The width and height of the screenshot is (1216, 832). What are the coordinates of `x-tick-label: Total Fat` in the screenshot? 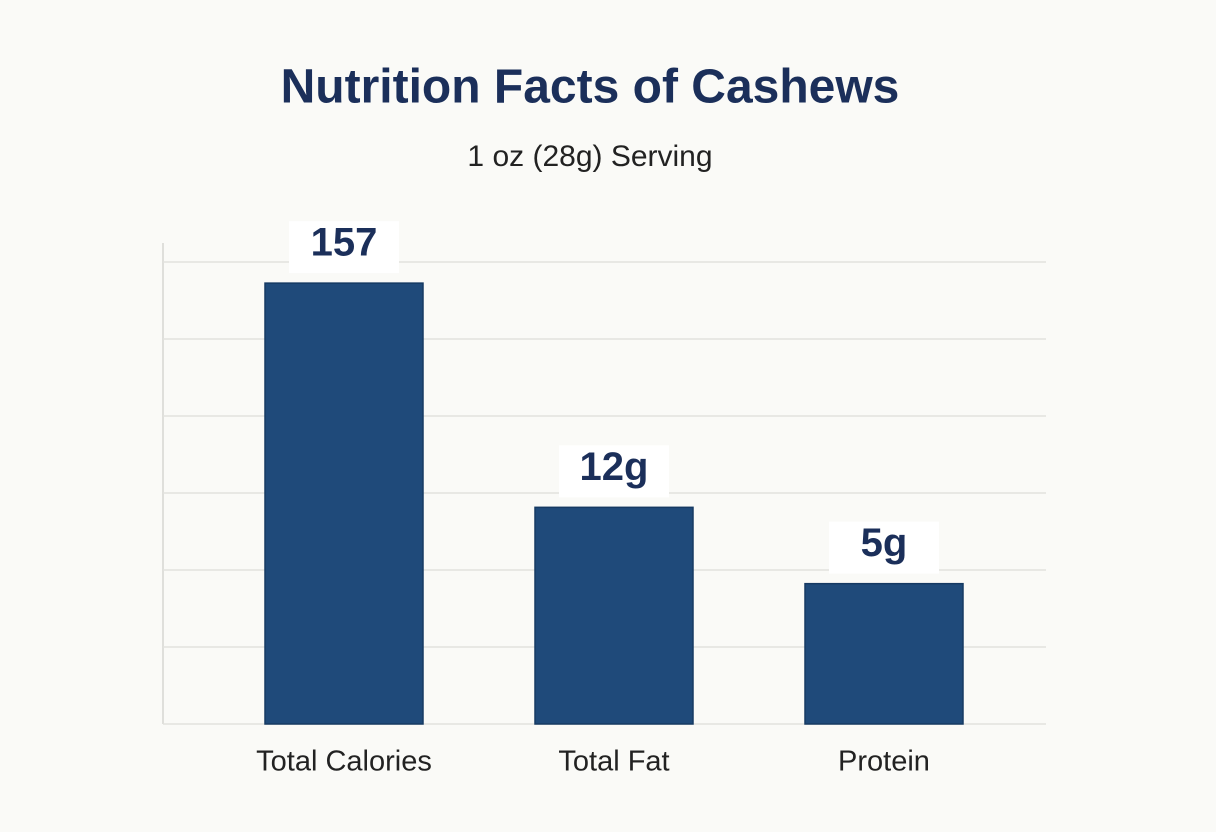 It's located at (613, 762).